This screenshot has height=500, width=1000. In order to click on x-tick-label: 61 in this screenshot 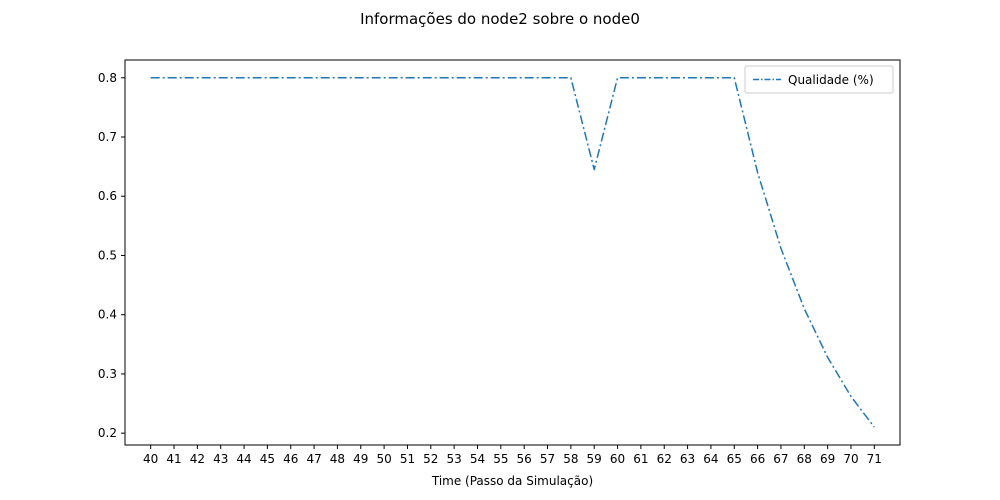, I will do `click(640, 459)`.